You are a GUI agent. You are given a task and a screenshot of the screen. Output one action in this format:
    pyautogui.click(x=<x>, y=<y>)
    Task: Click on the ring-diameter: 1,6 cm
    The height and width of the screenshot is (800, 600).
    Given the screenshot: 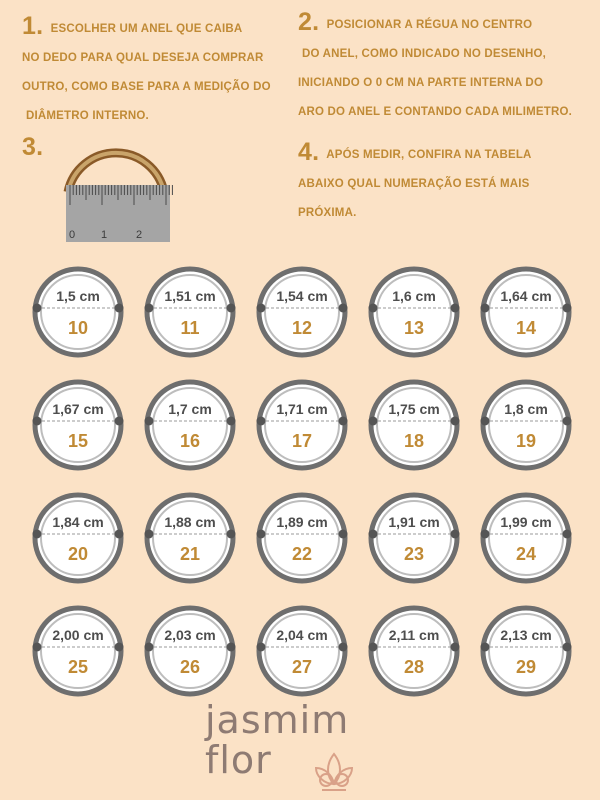 What is the action you would take?
    pyautogui.click(x=414, y=296)
    